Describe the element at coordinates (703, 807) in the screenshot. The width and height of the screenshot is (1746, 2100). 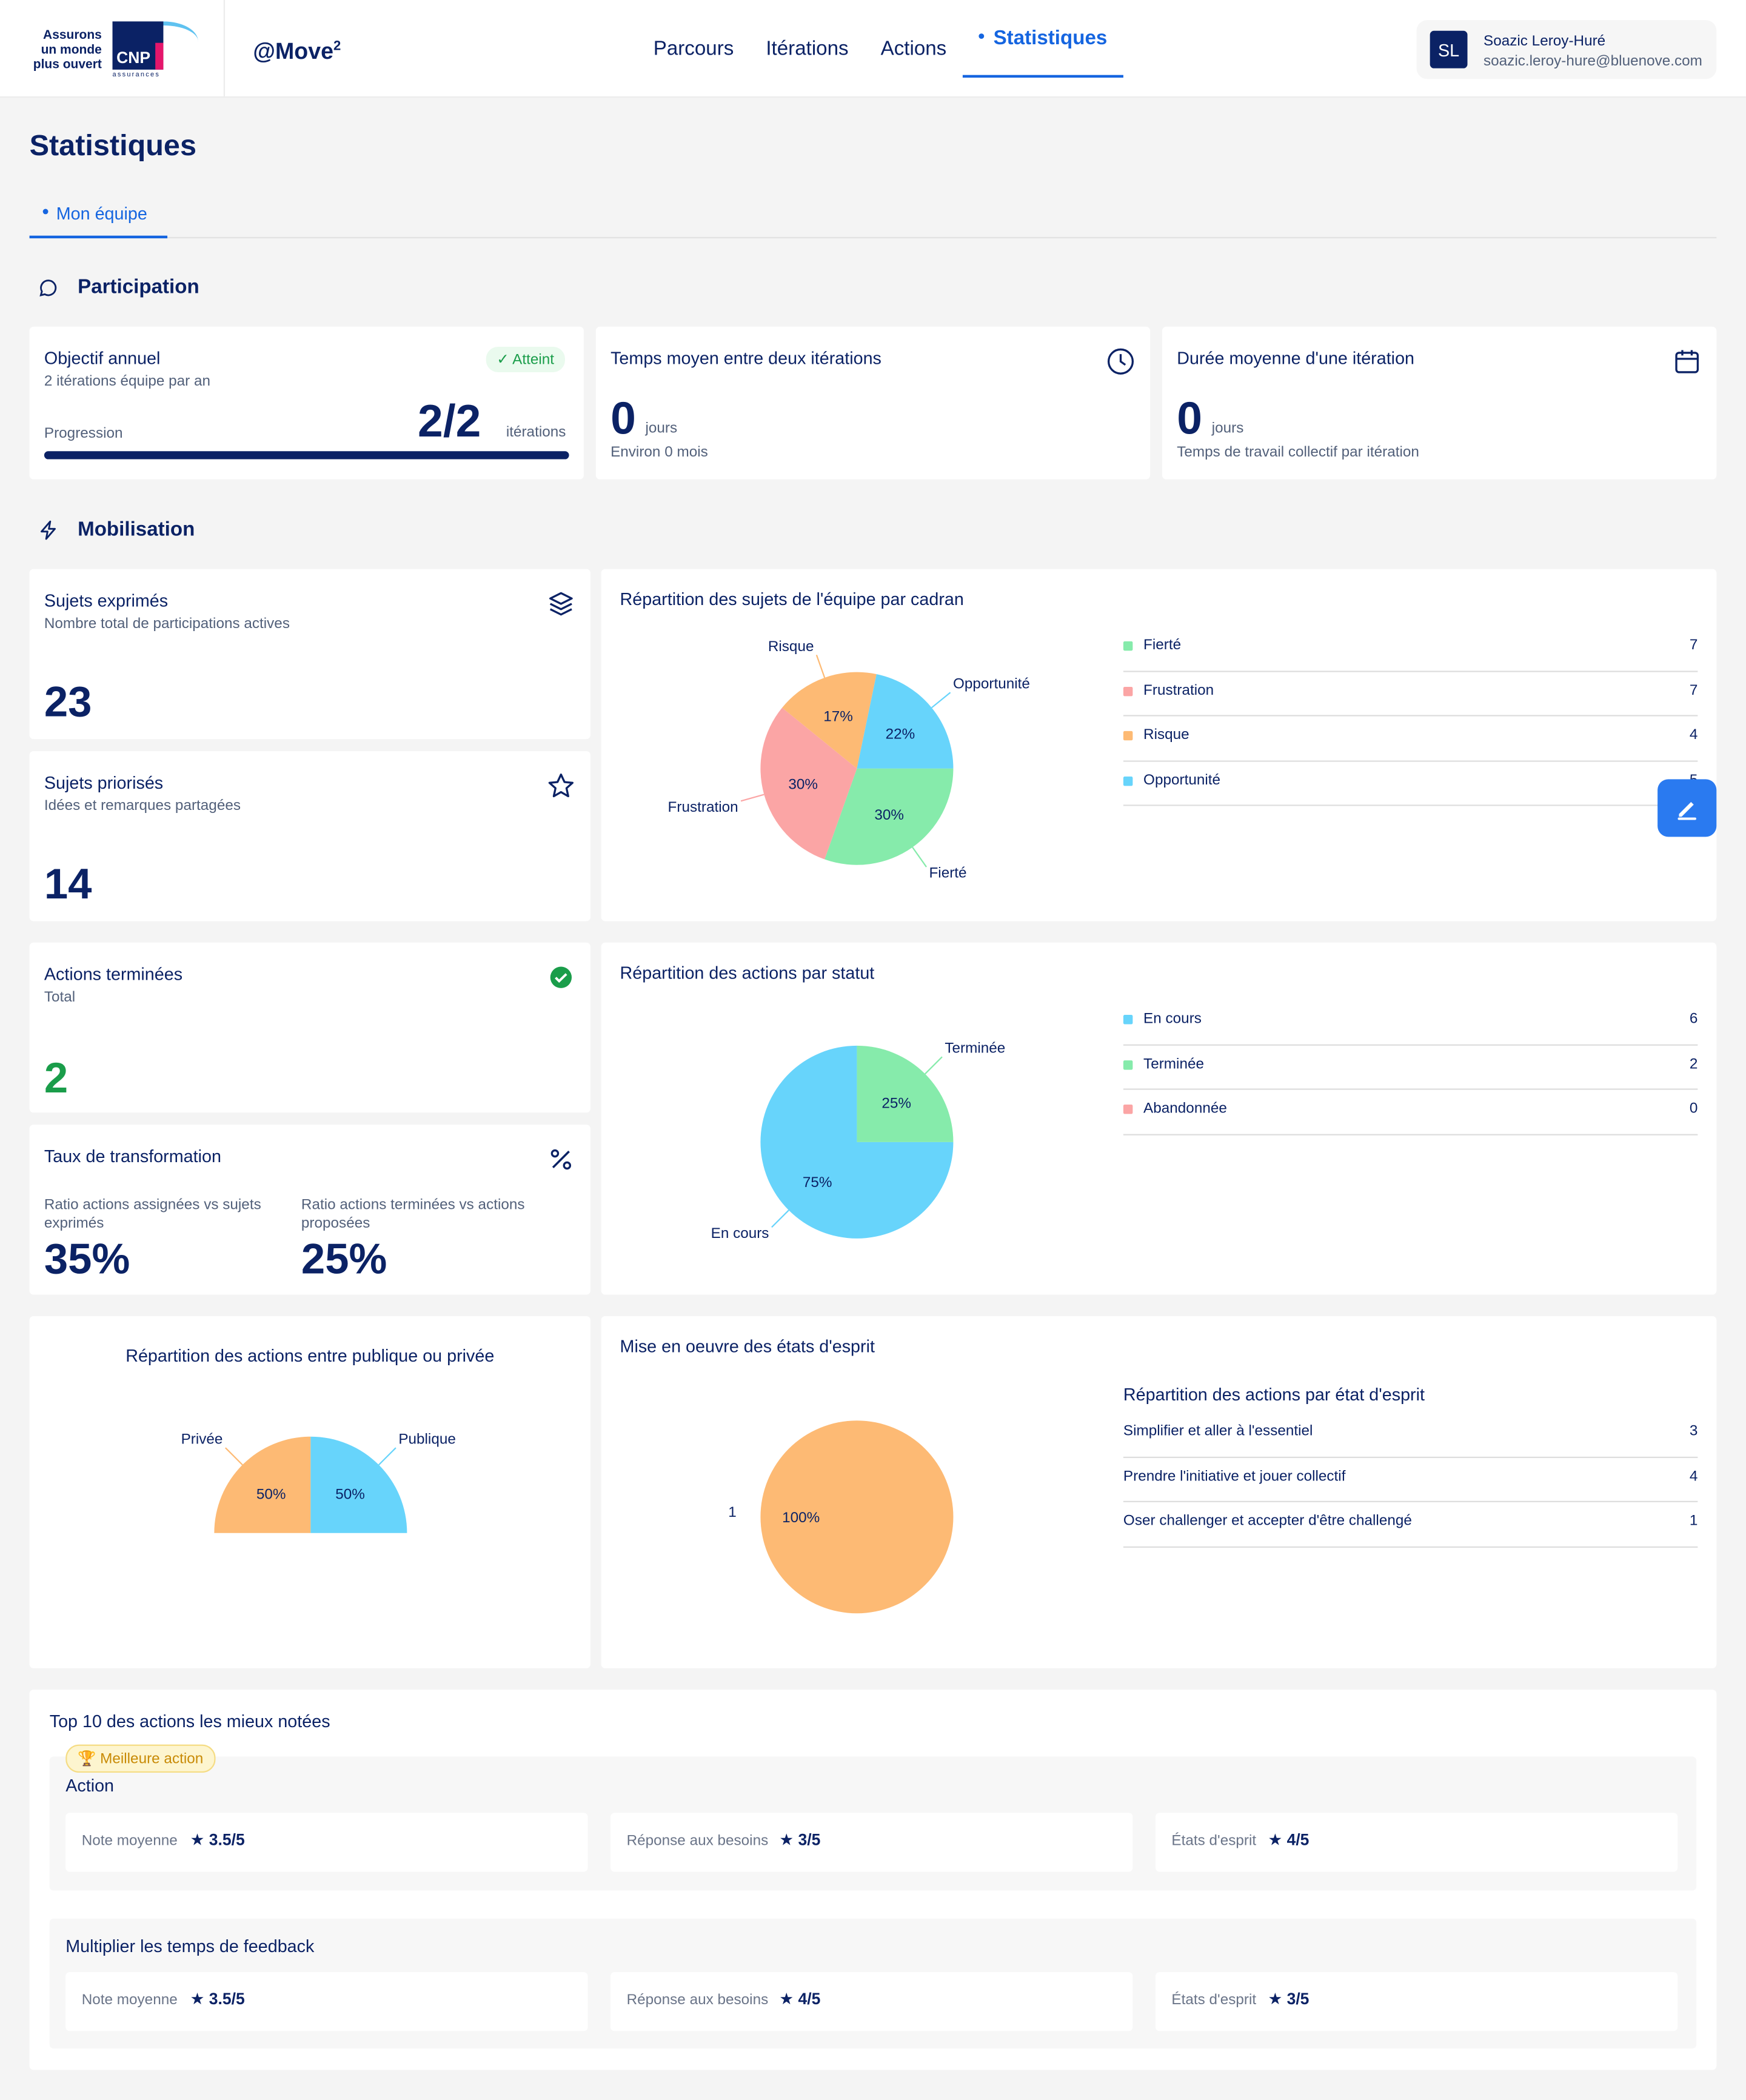
I see `pie-category-label: Frustration` at that location.